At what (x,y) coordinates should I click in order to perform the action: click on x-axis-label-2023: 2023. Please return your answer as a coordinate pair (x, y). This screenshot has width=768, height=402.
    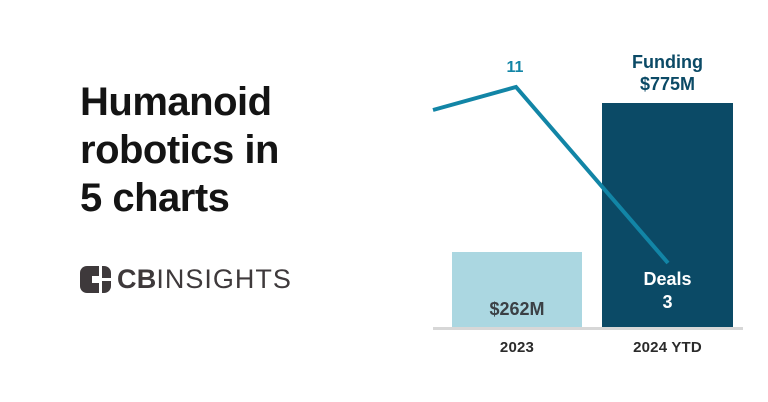
    Looking at the image, I should click on (517, 347).